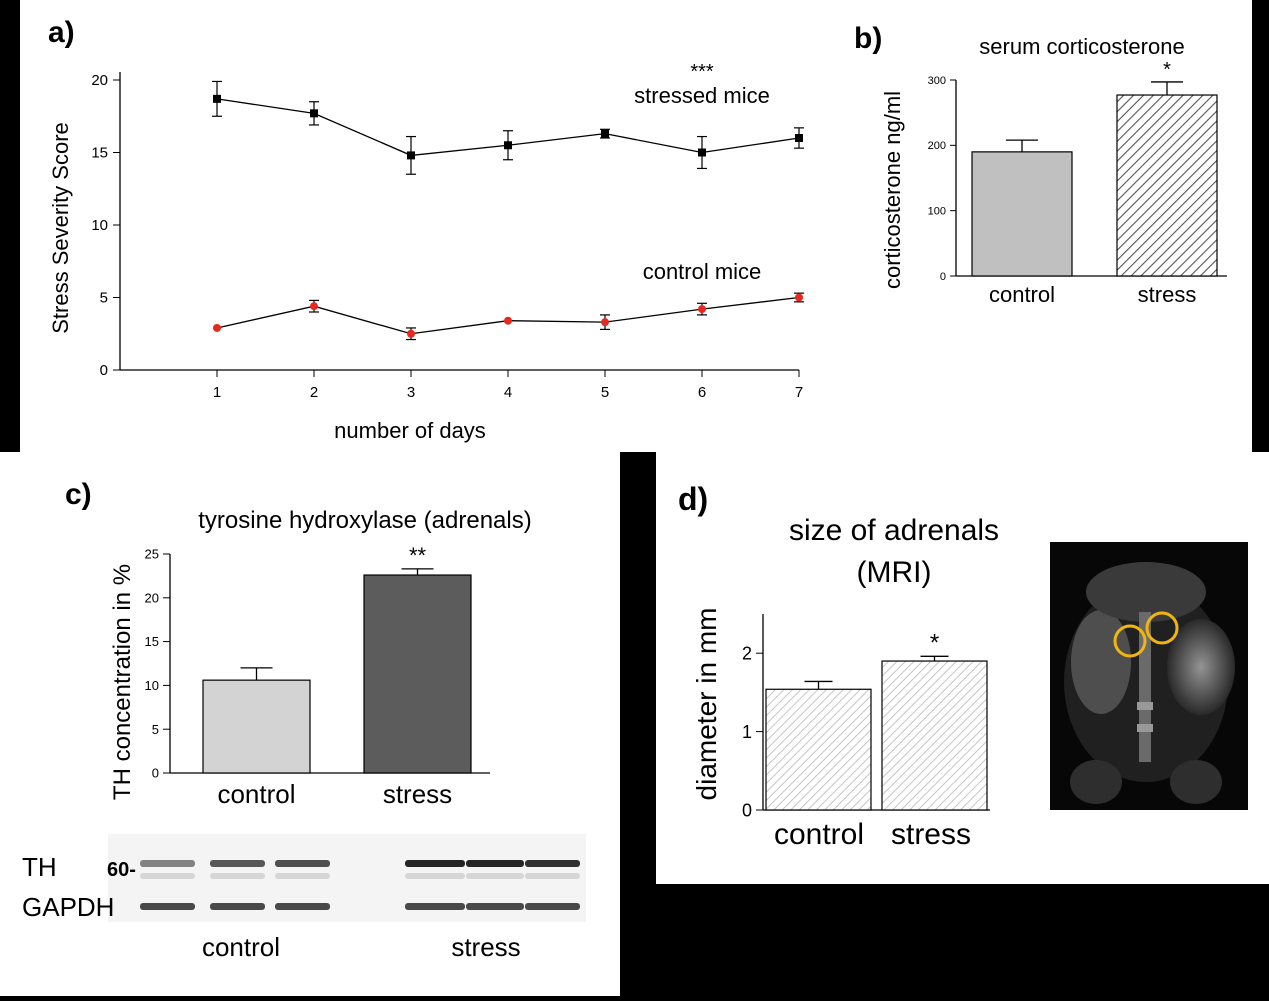 The image size is (1269, 1001). I want to click on x-tick-label: 6, so click(702, 392).